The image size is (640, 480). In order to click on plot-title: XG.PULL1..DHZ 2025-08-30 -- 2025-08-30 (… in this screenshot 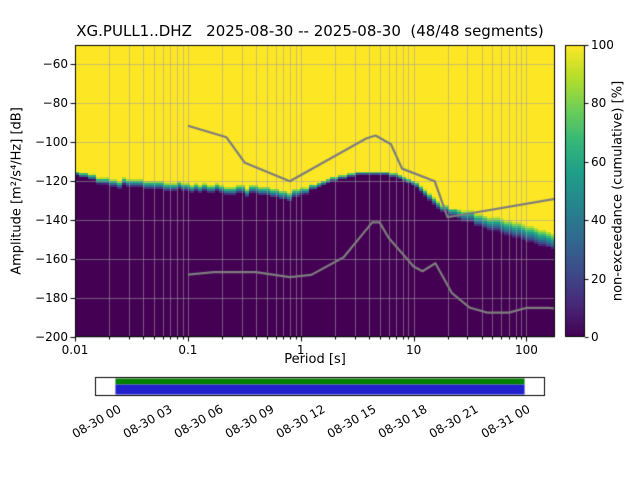, I will do `click(310, 31)`.